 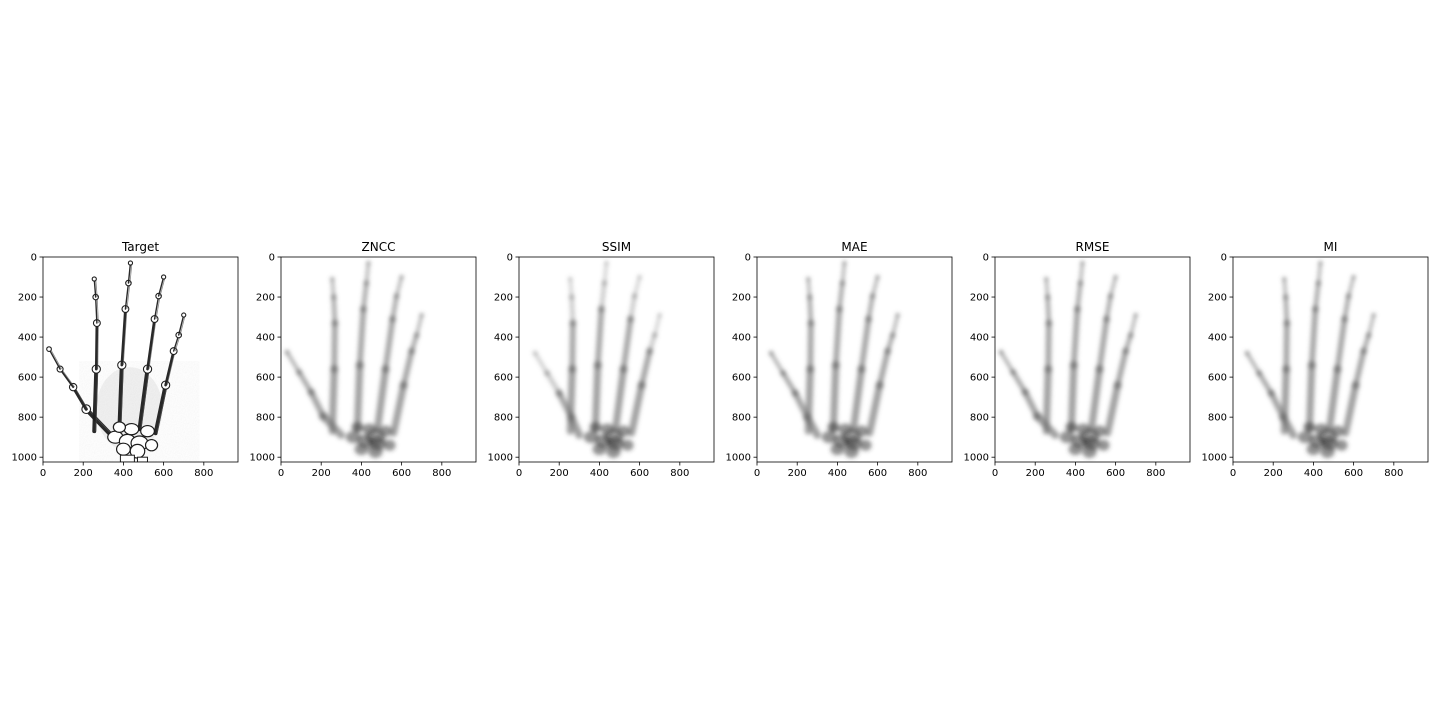 I want to click on panel-title: Target, so click(x=140, y=247).